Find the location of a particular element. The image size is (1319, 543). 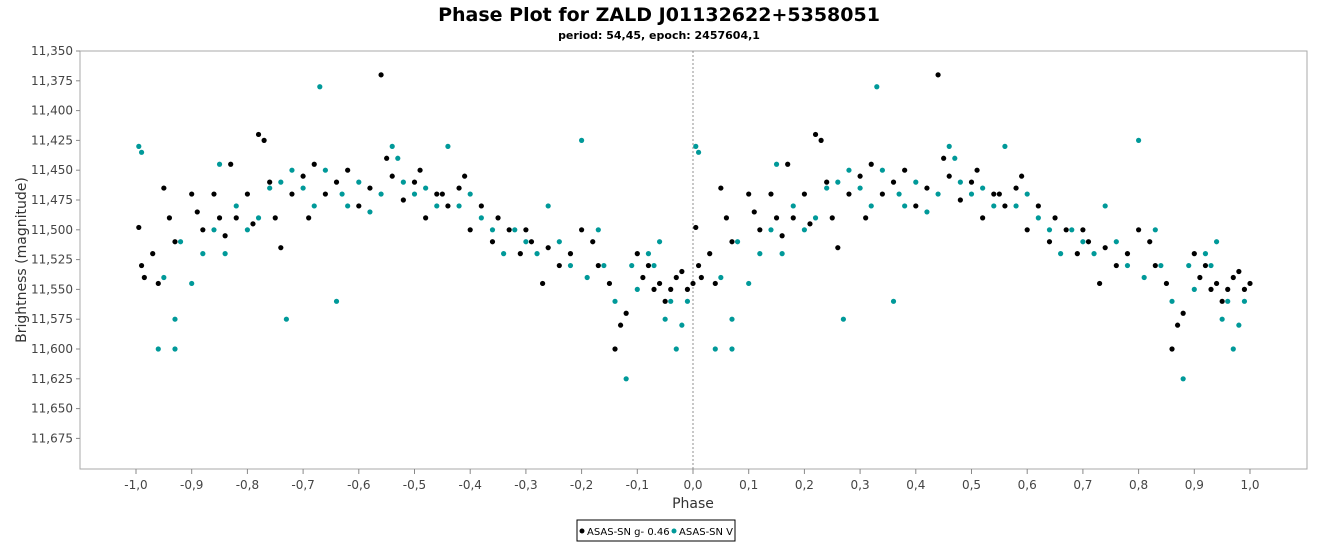

y-tick-label: 11,600 is located at coordinates (52, 349).